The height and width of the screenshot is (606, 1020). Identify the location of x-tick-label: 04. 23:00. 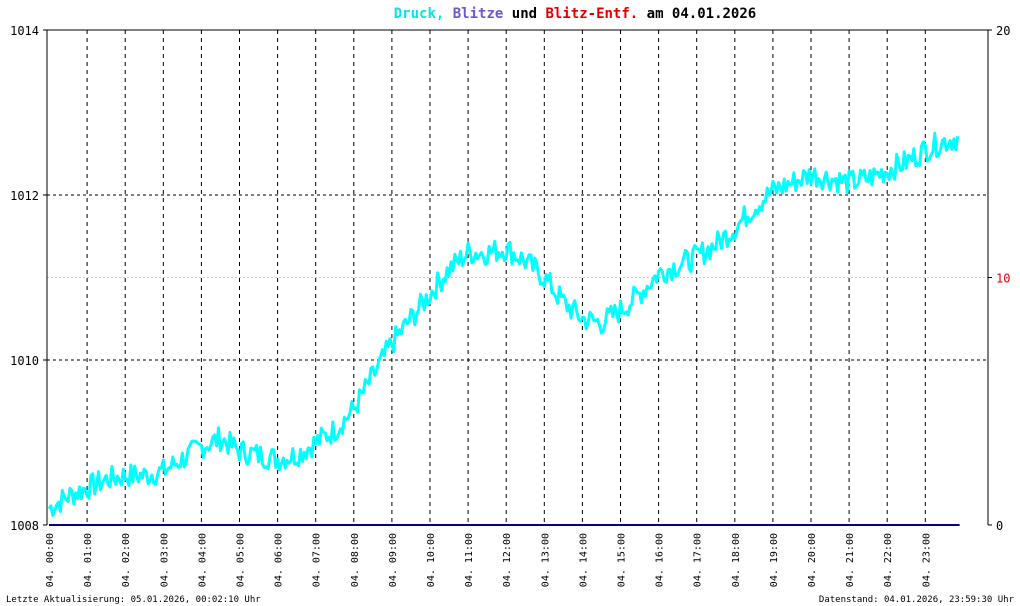
(926, 560).